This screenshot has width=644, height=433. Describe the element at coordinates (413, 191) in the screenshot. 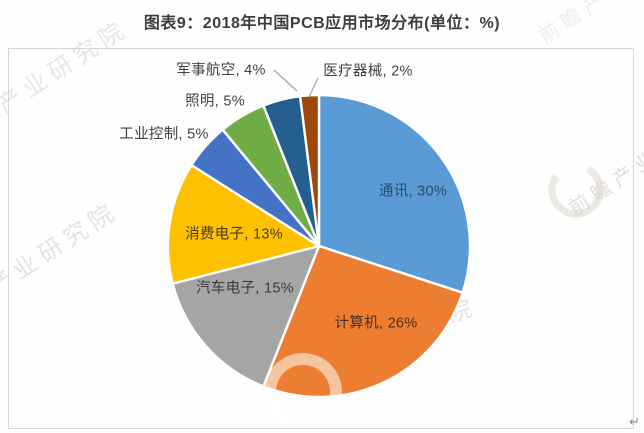

I see `pie-label-communications: 通讯, 30%` at that location.